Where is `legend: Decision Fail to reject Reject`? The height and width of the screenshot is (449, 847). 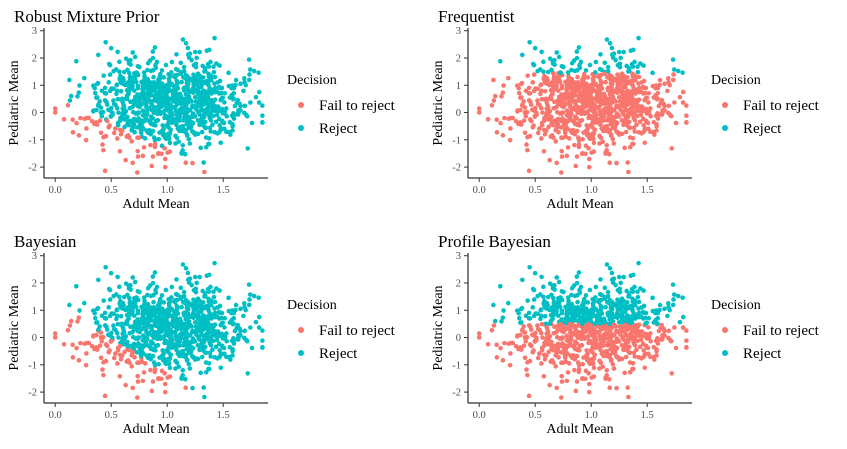
legend: Decision Fail to reject Reject is located at coordinates (341, 105).